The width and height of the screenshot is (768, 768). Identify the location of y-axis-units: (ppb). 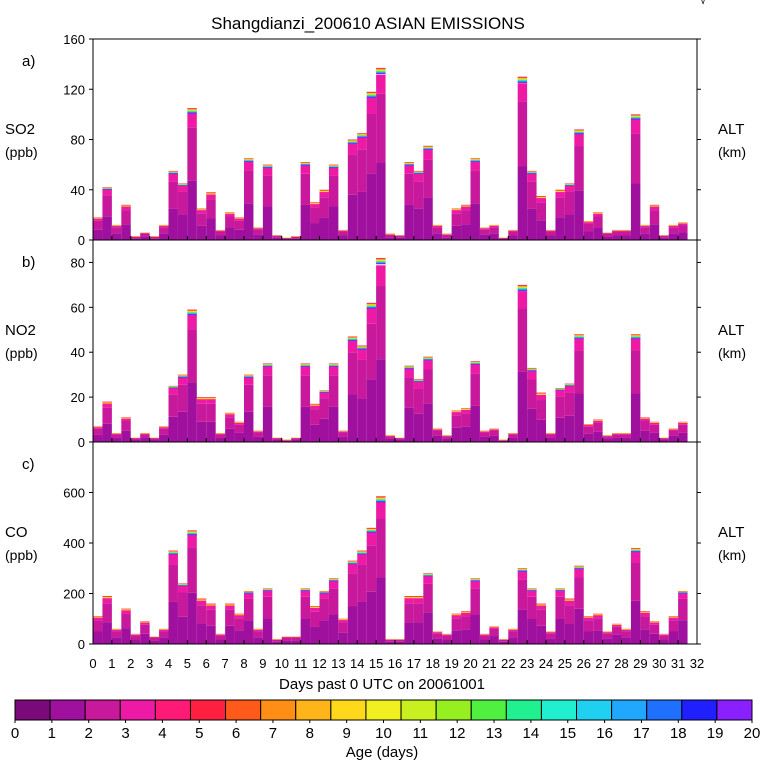
(21, 555).